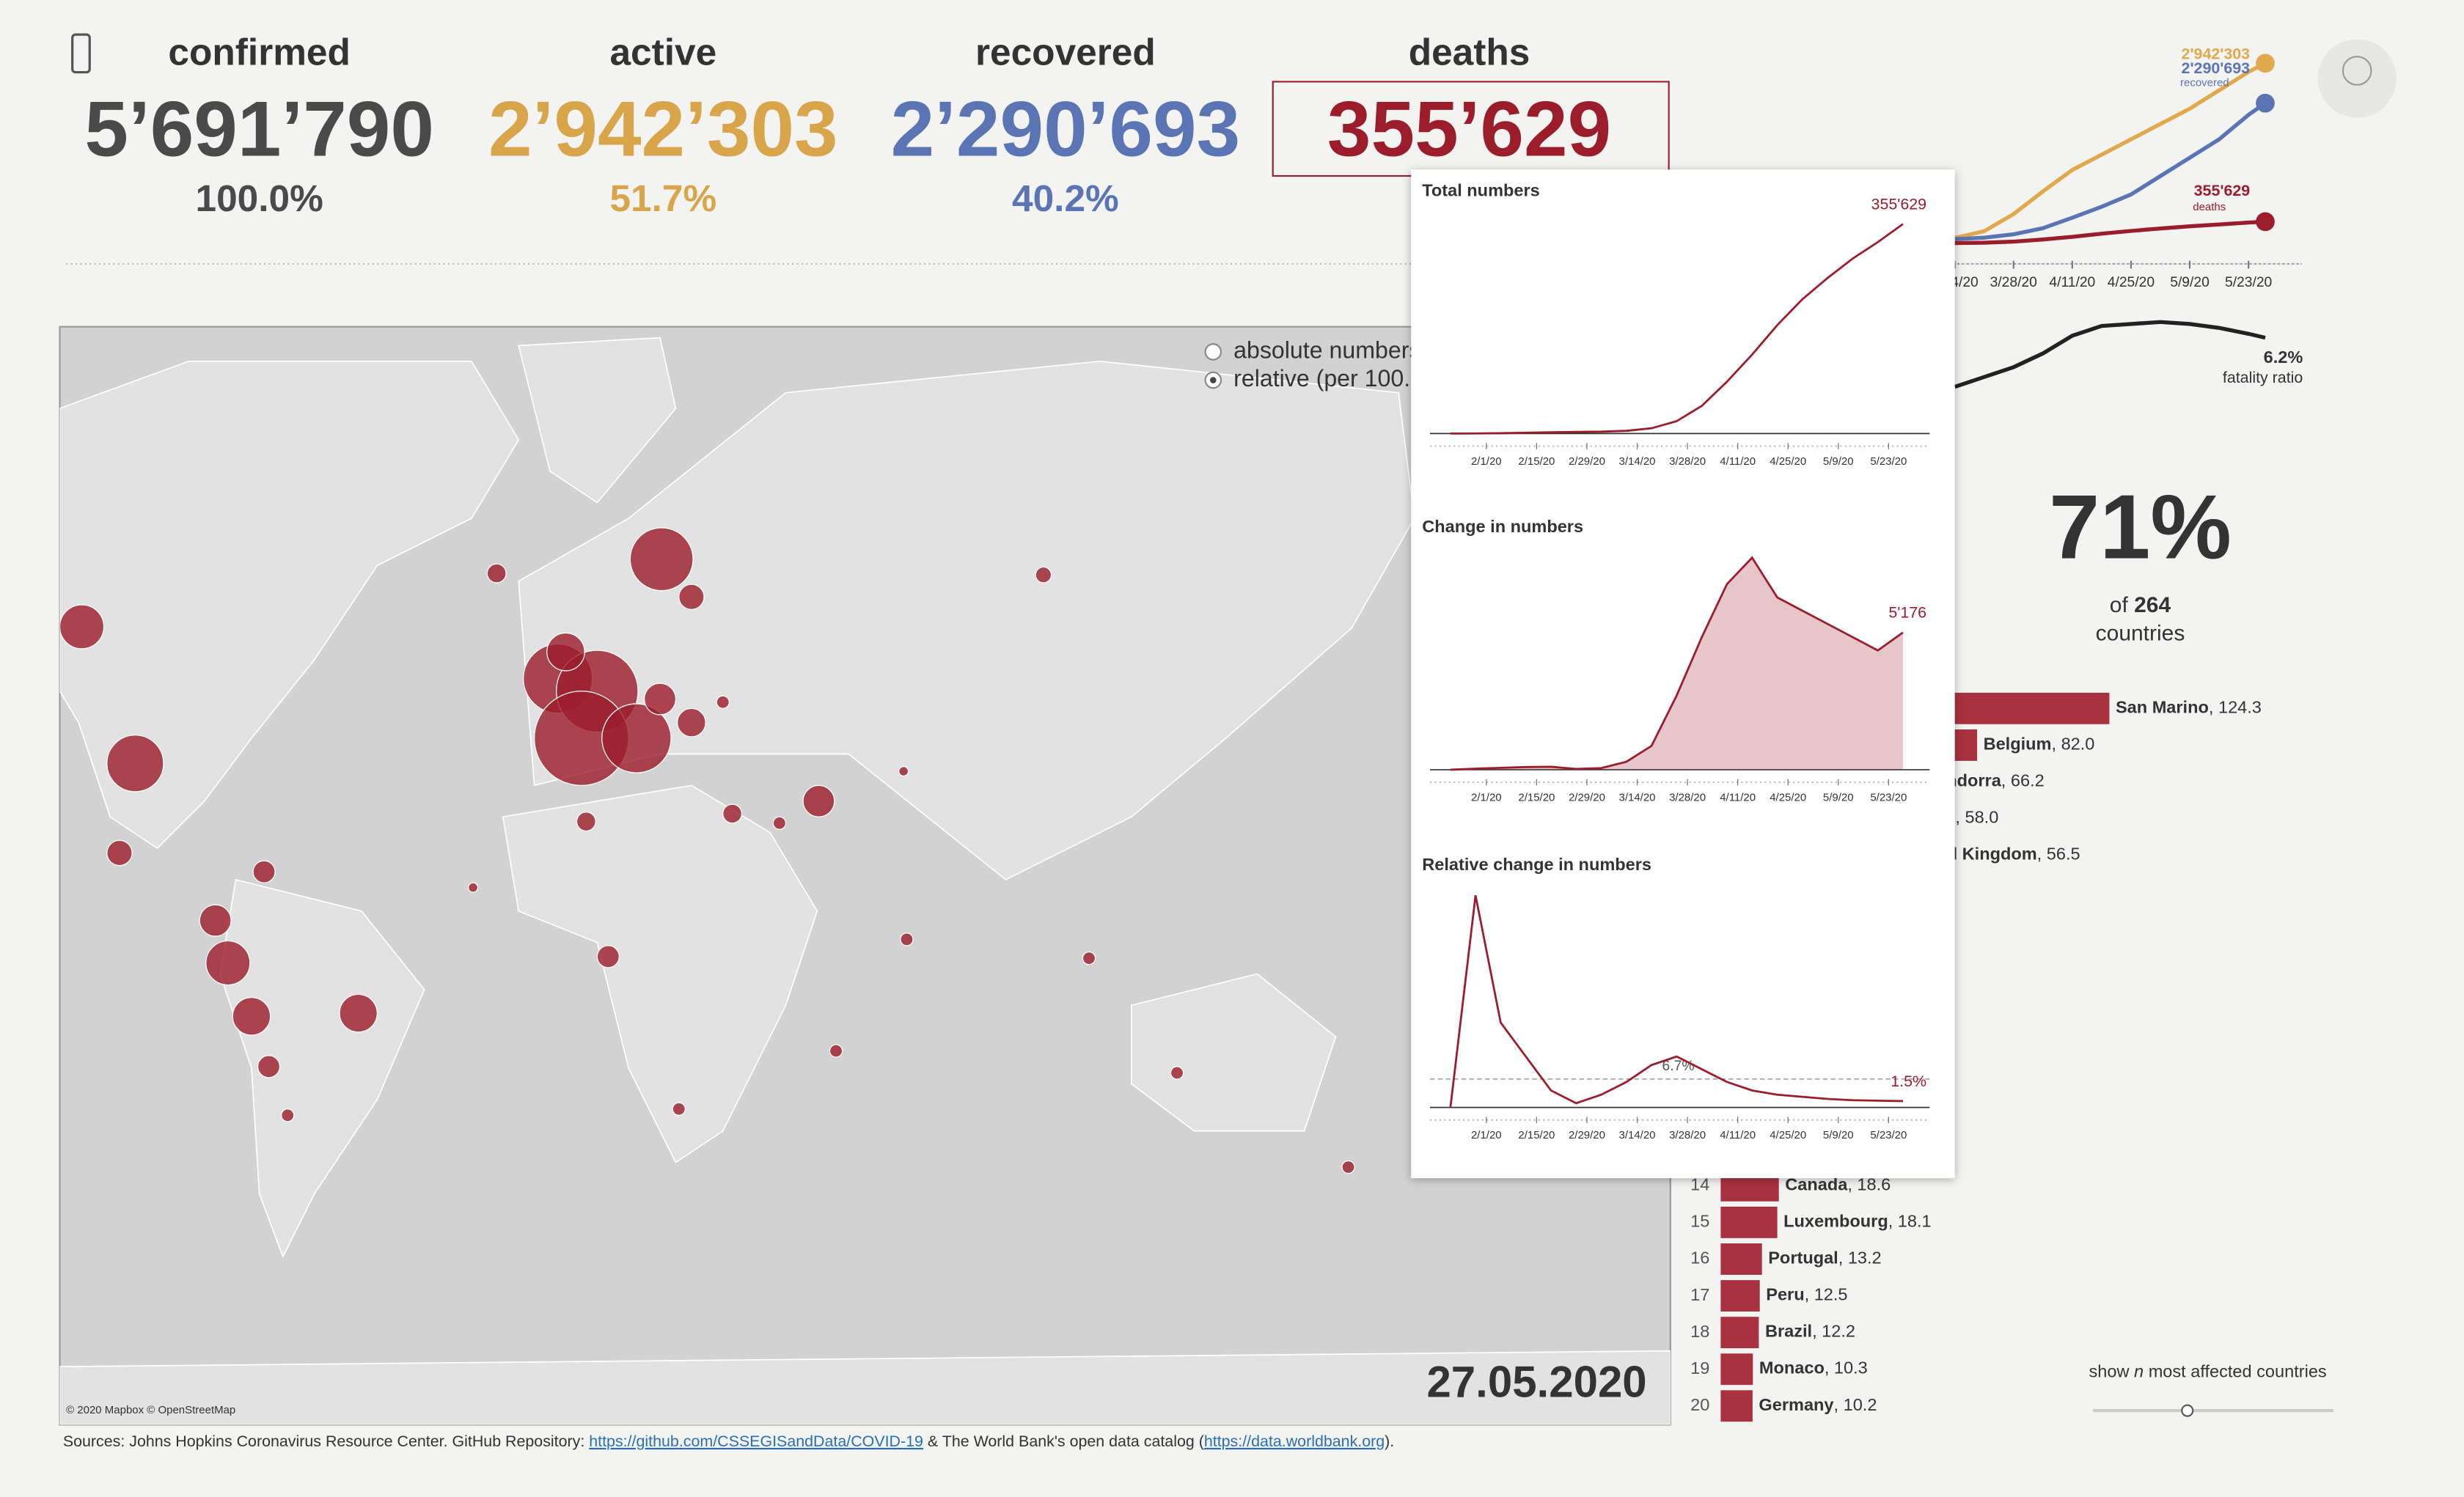 The width and height of the screenshot is (2464, 1497). Describe the element at coordinates (2110, 151) in the screenshot. I see `trend-line` at that location.